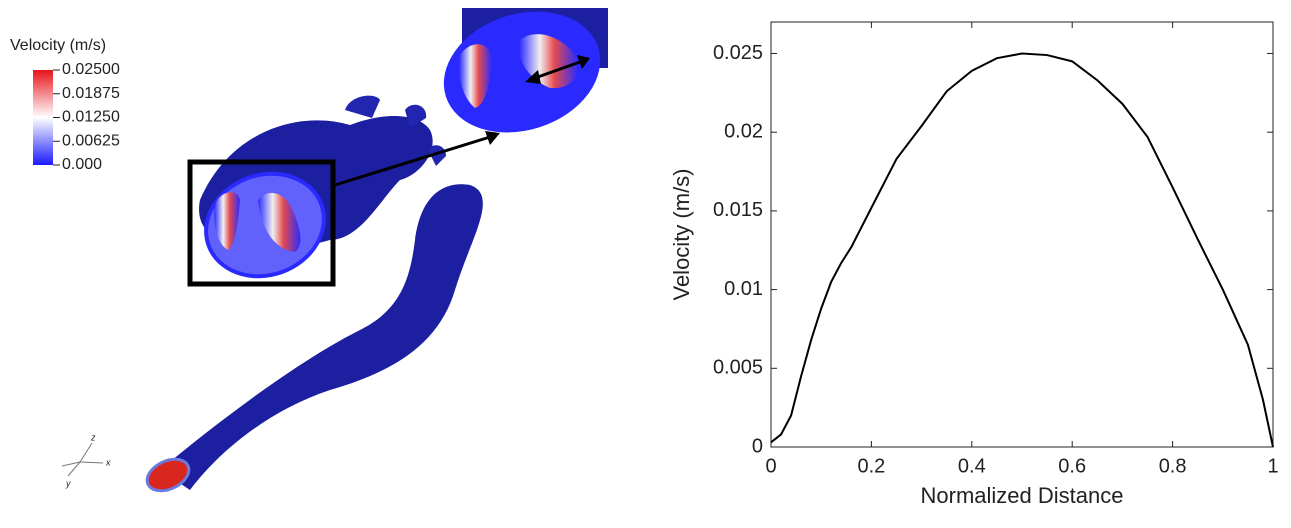  What do you see at coordinates (743, 131) in the screenshot?
I see `y-tick-label: 0.02` at bounding box center [743, 131].